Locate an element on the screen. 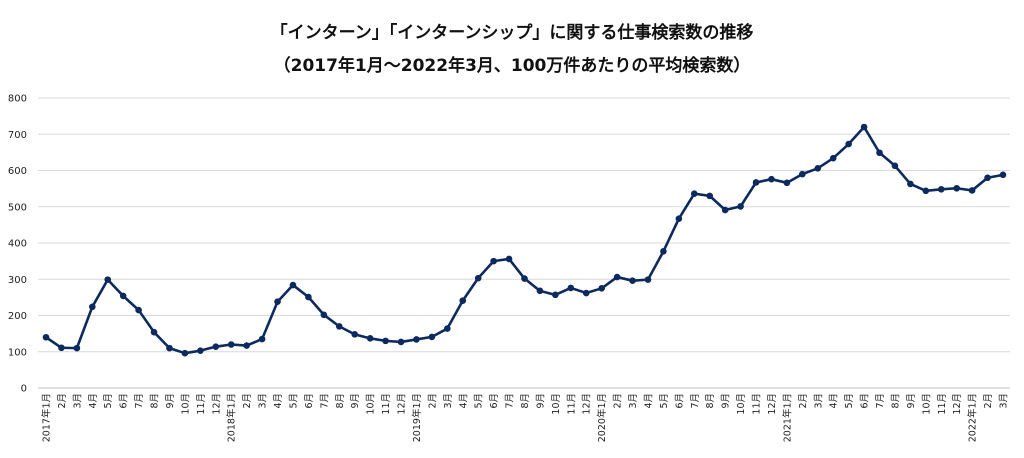 The image size is (1024, 458). y-tick-label: 400 is located at coordinates (17, 244).